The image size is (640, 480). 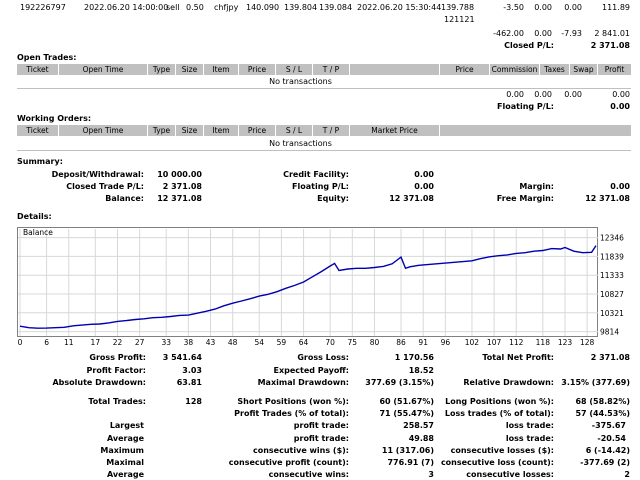 What do you see at coordinates (458, 7) in the screenshot?
I see `trade-close-price: 139.788` at bounding box center [458, 7].